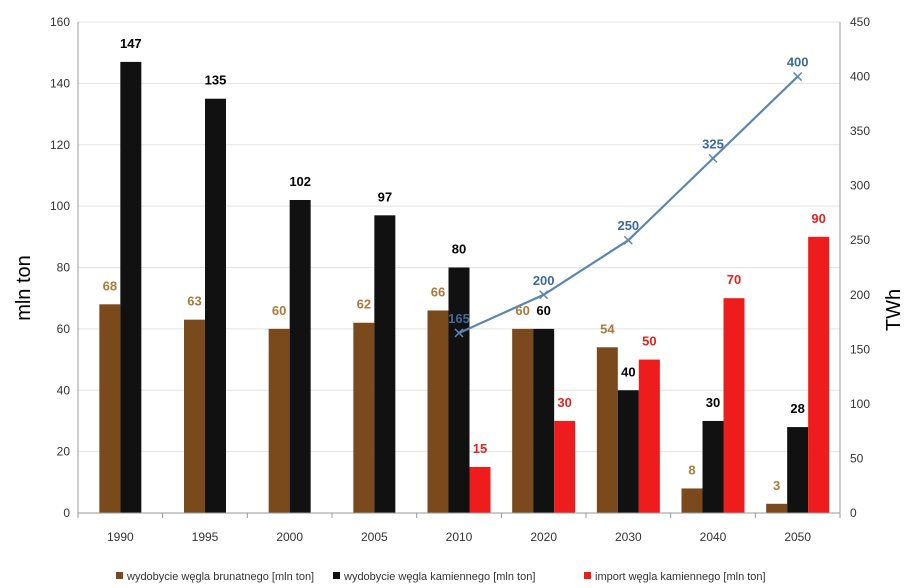 This screenshot has width=905, height=588. I want to click on x-tick-label: 2040, so click(713, 537).